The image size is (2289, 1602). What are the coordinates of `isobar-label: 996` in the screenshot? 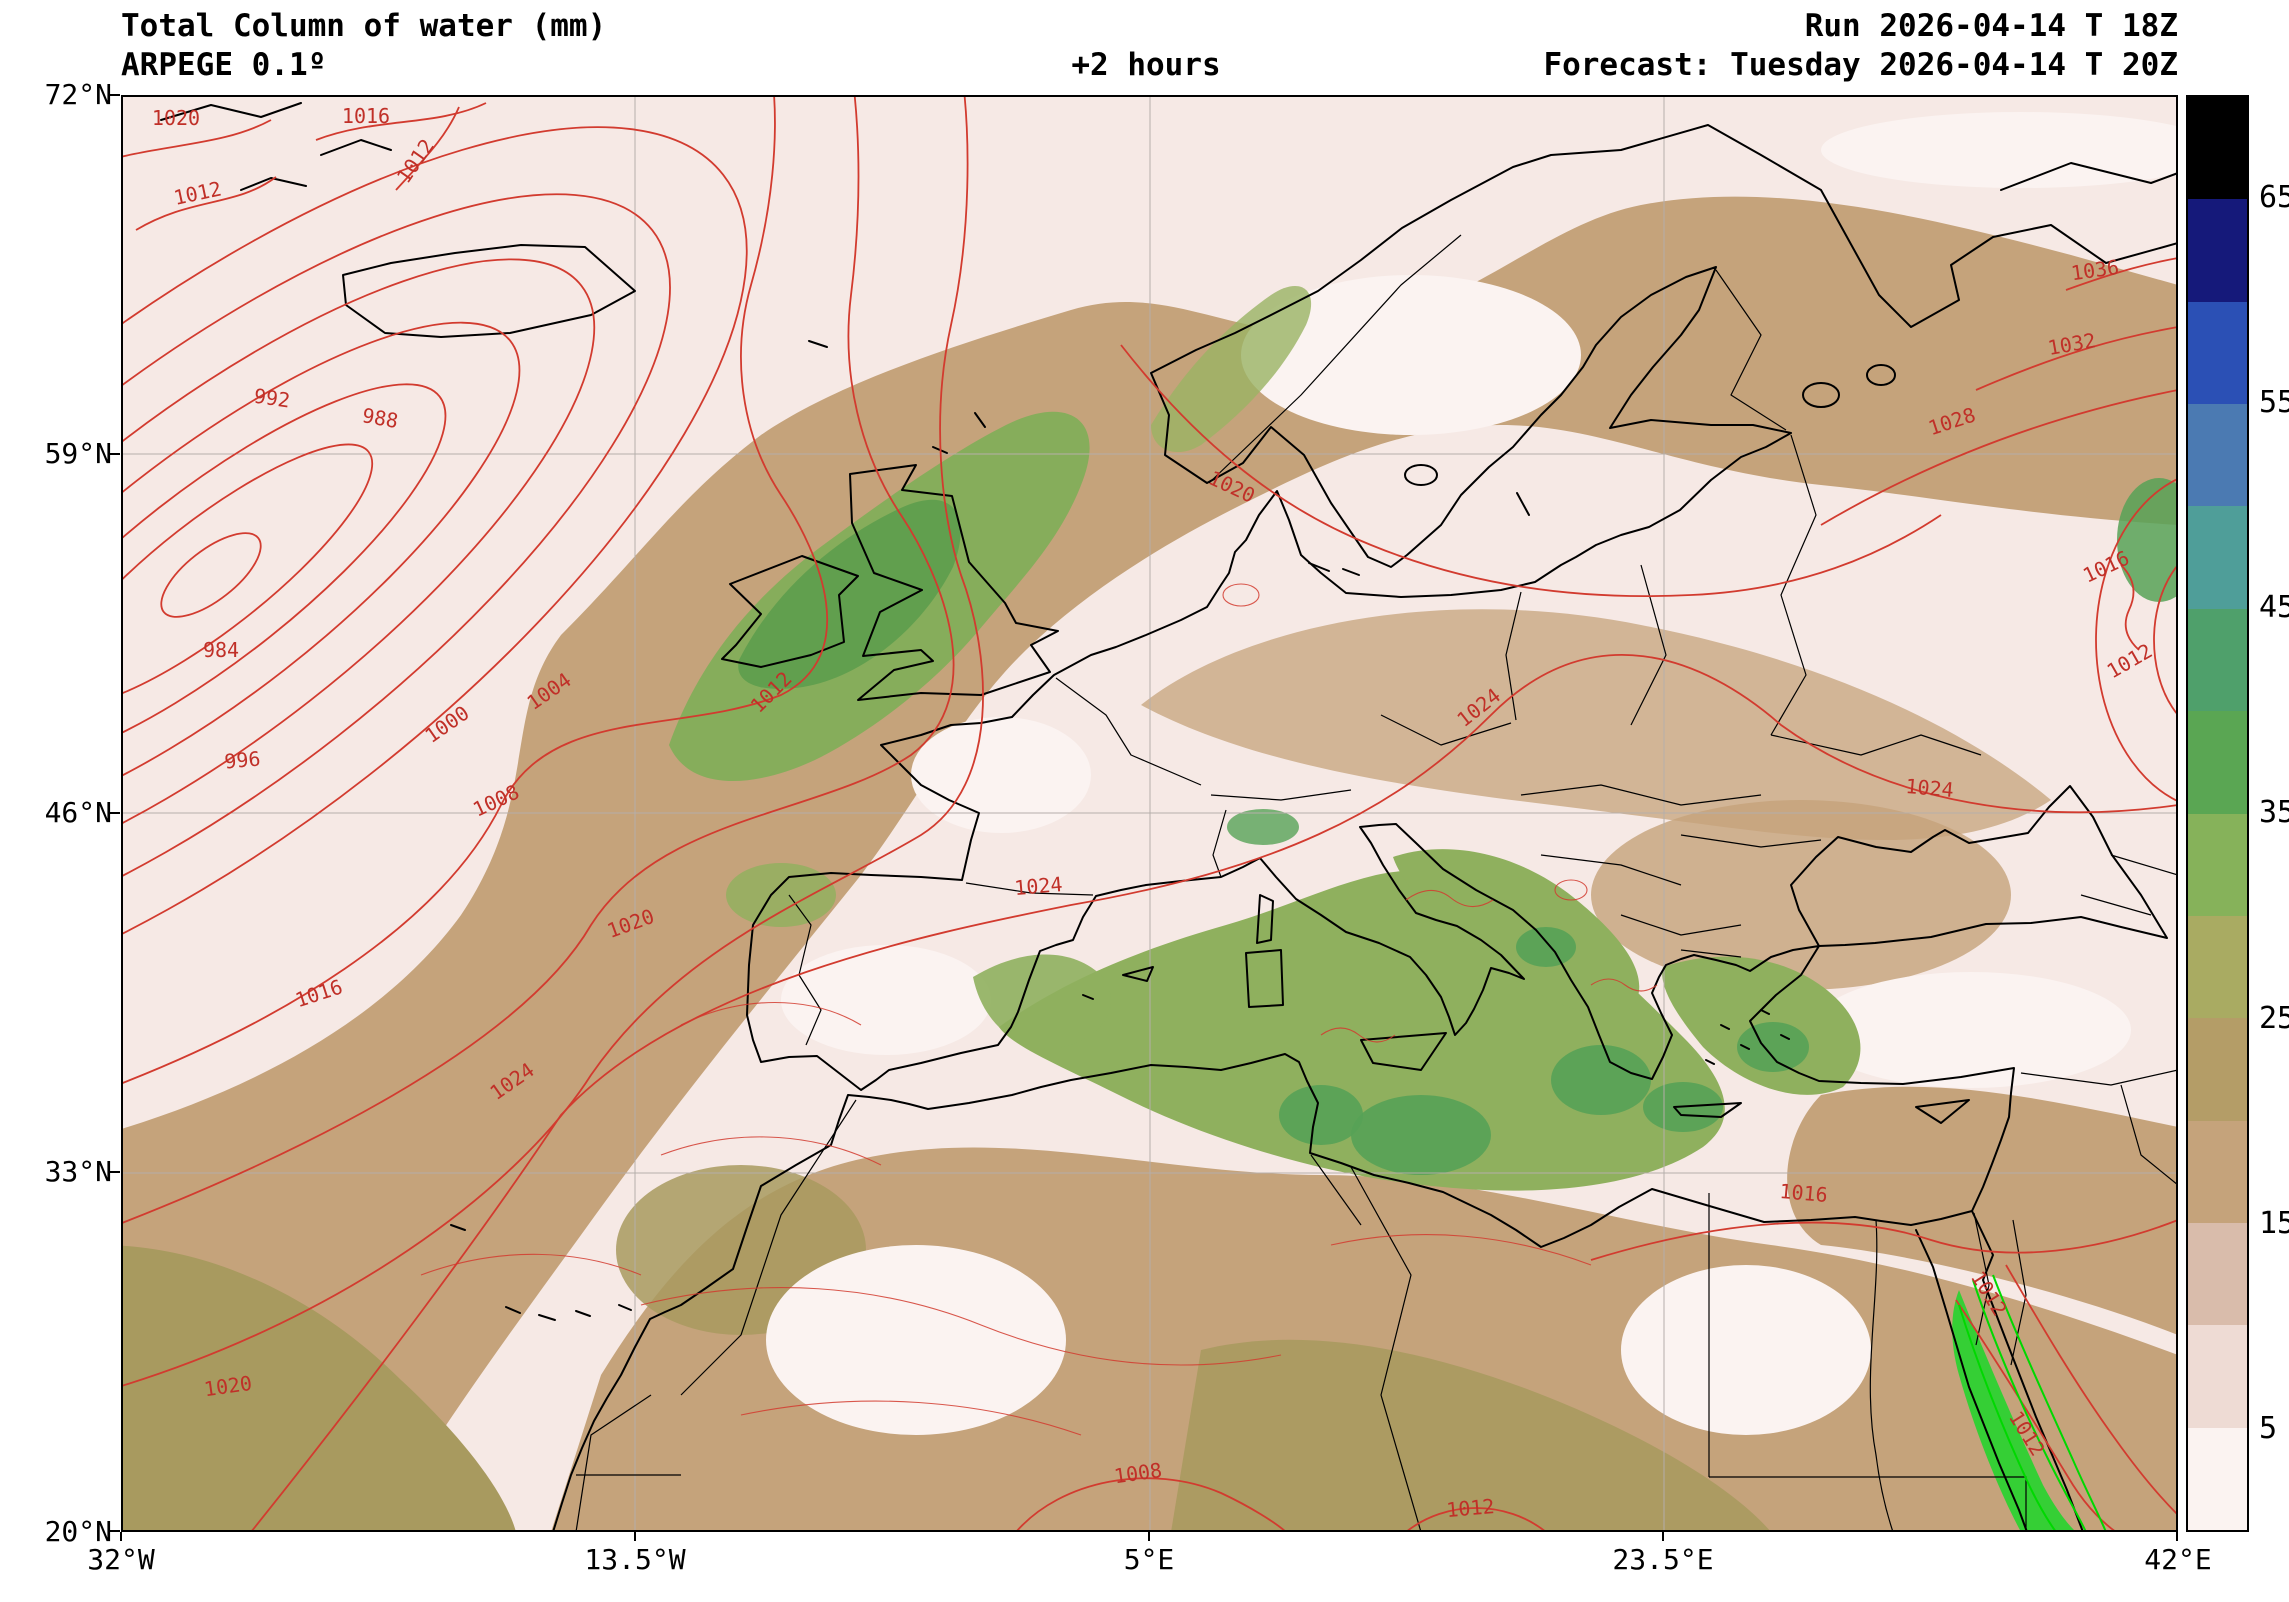 It's located at (242, 759).